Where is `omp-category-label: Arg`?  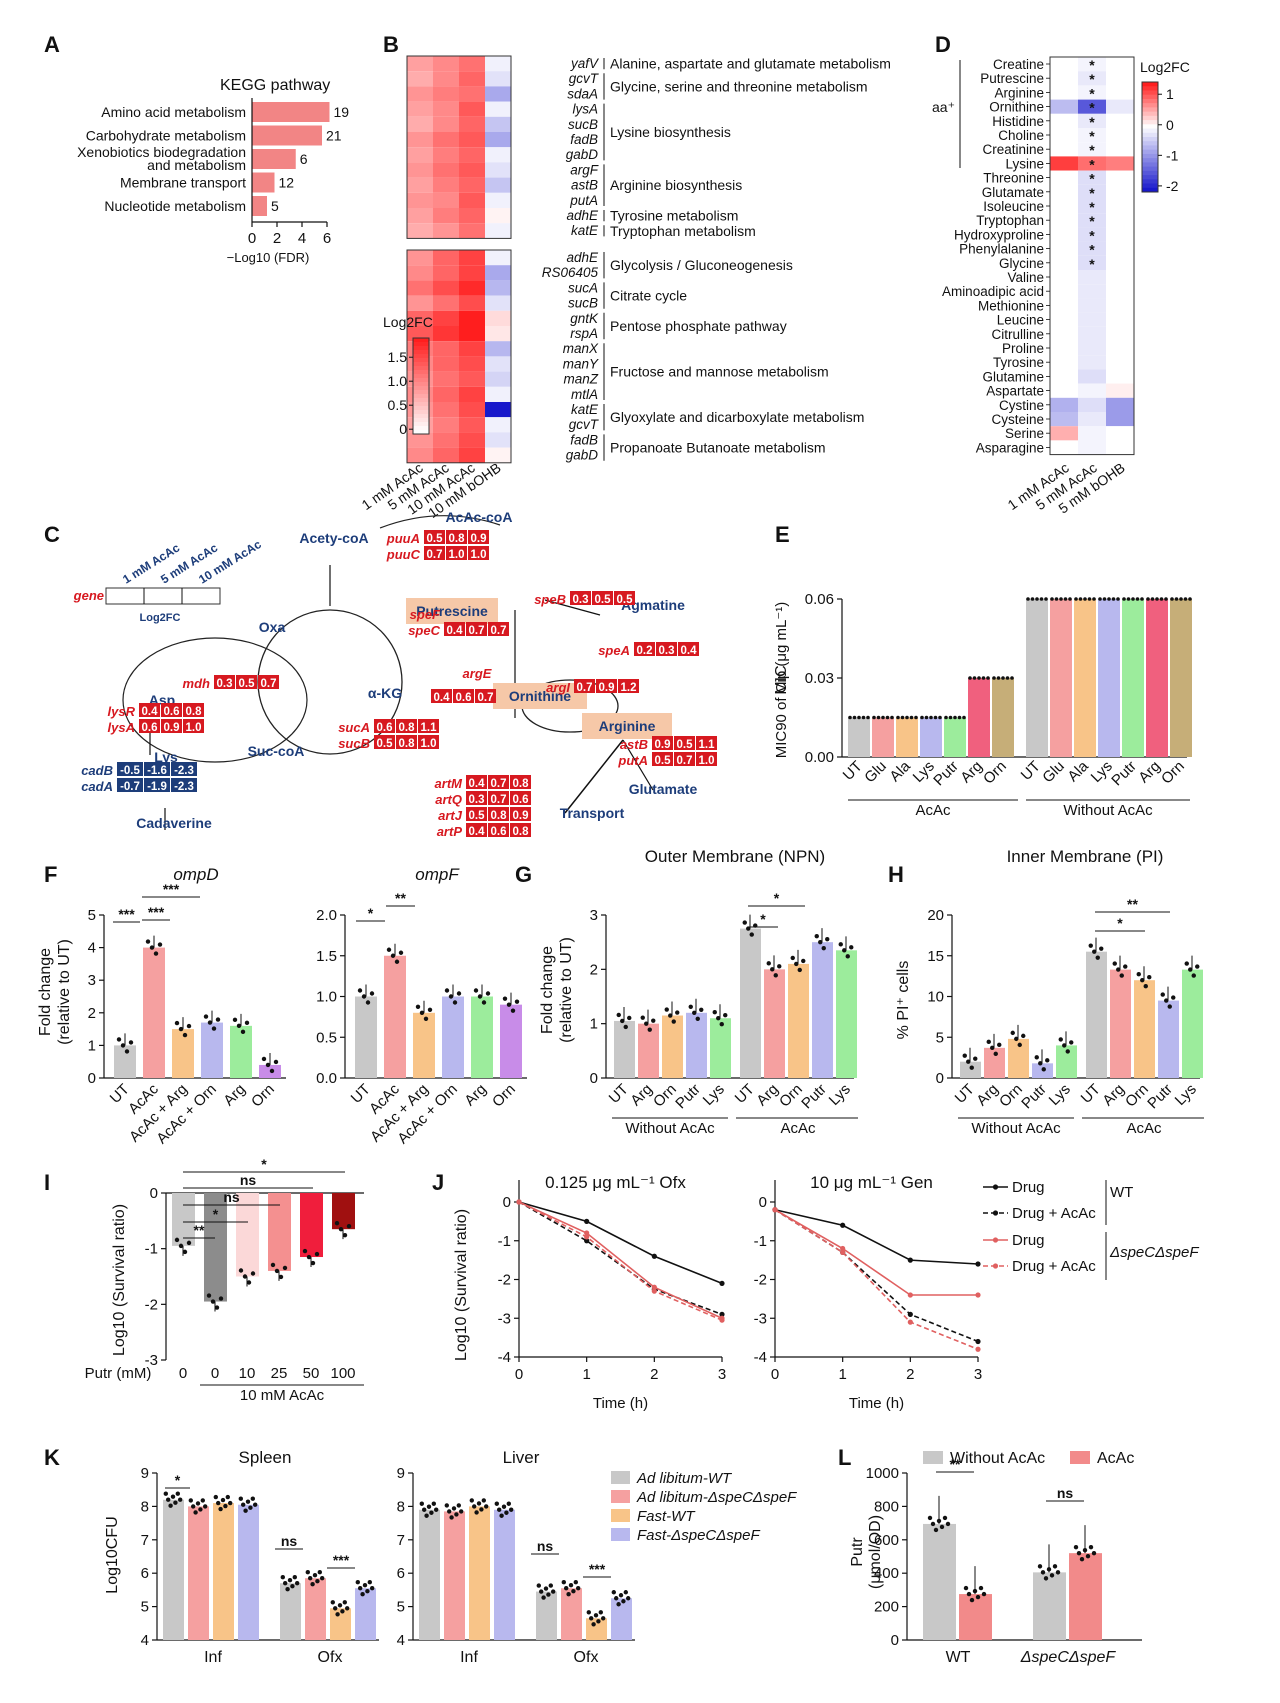 omp-category-label: Arg is located at coordinates (234, 1095).